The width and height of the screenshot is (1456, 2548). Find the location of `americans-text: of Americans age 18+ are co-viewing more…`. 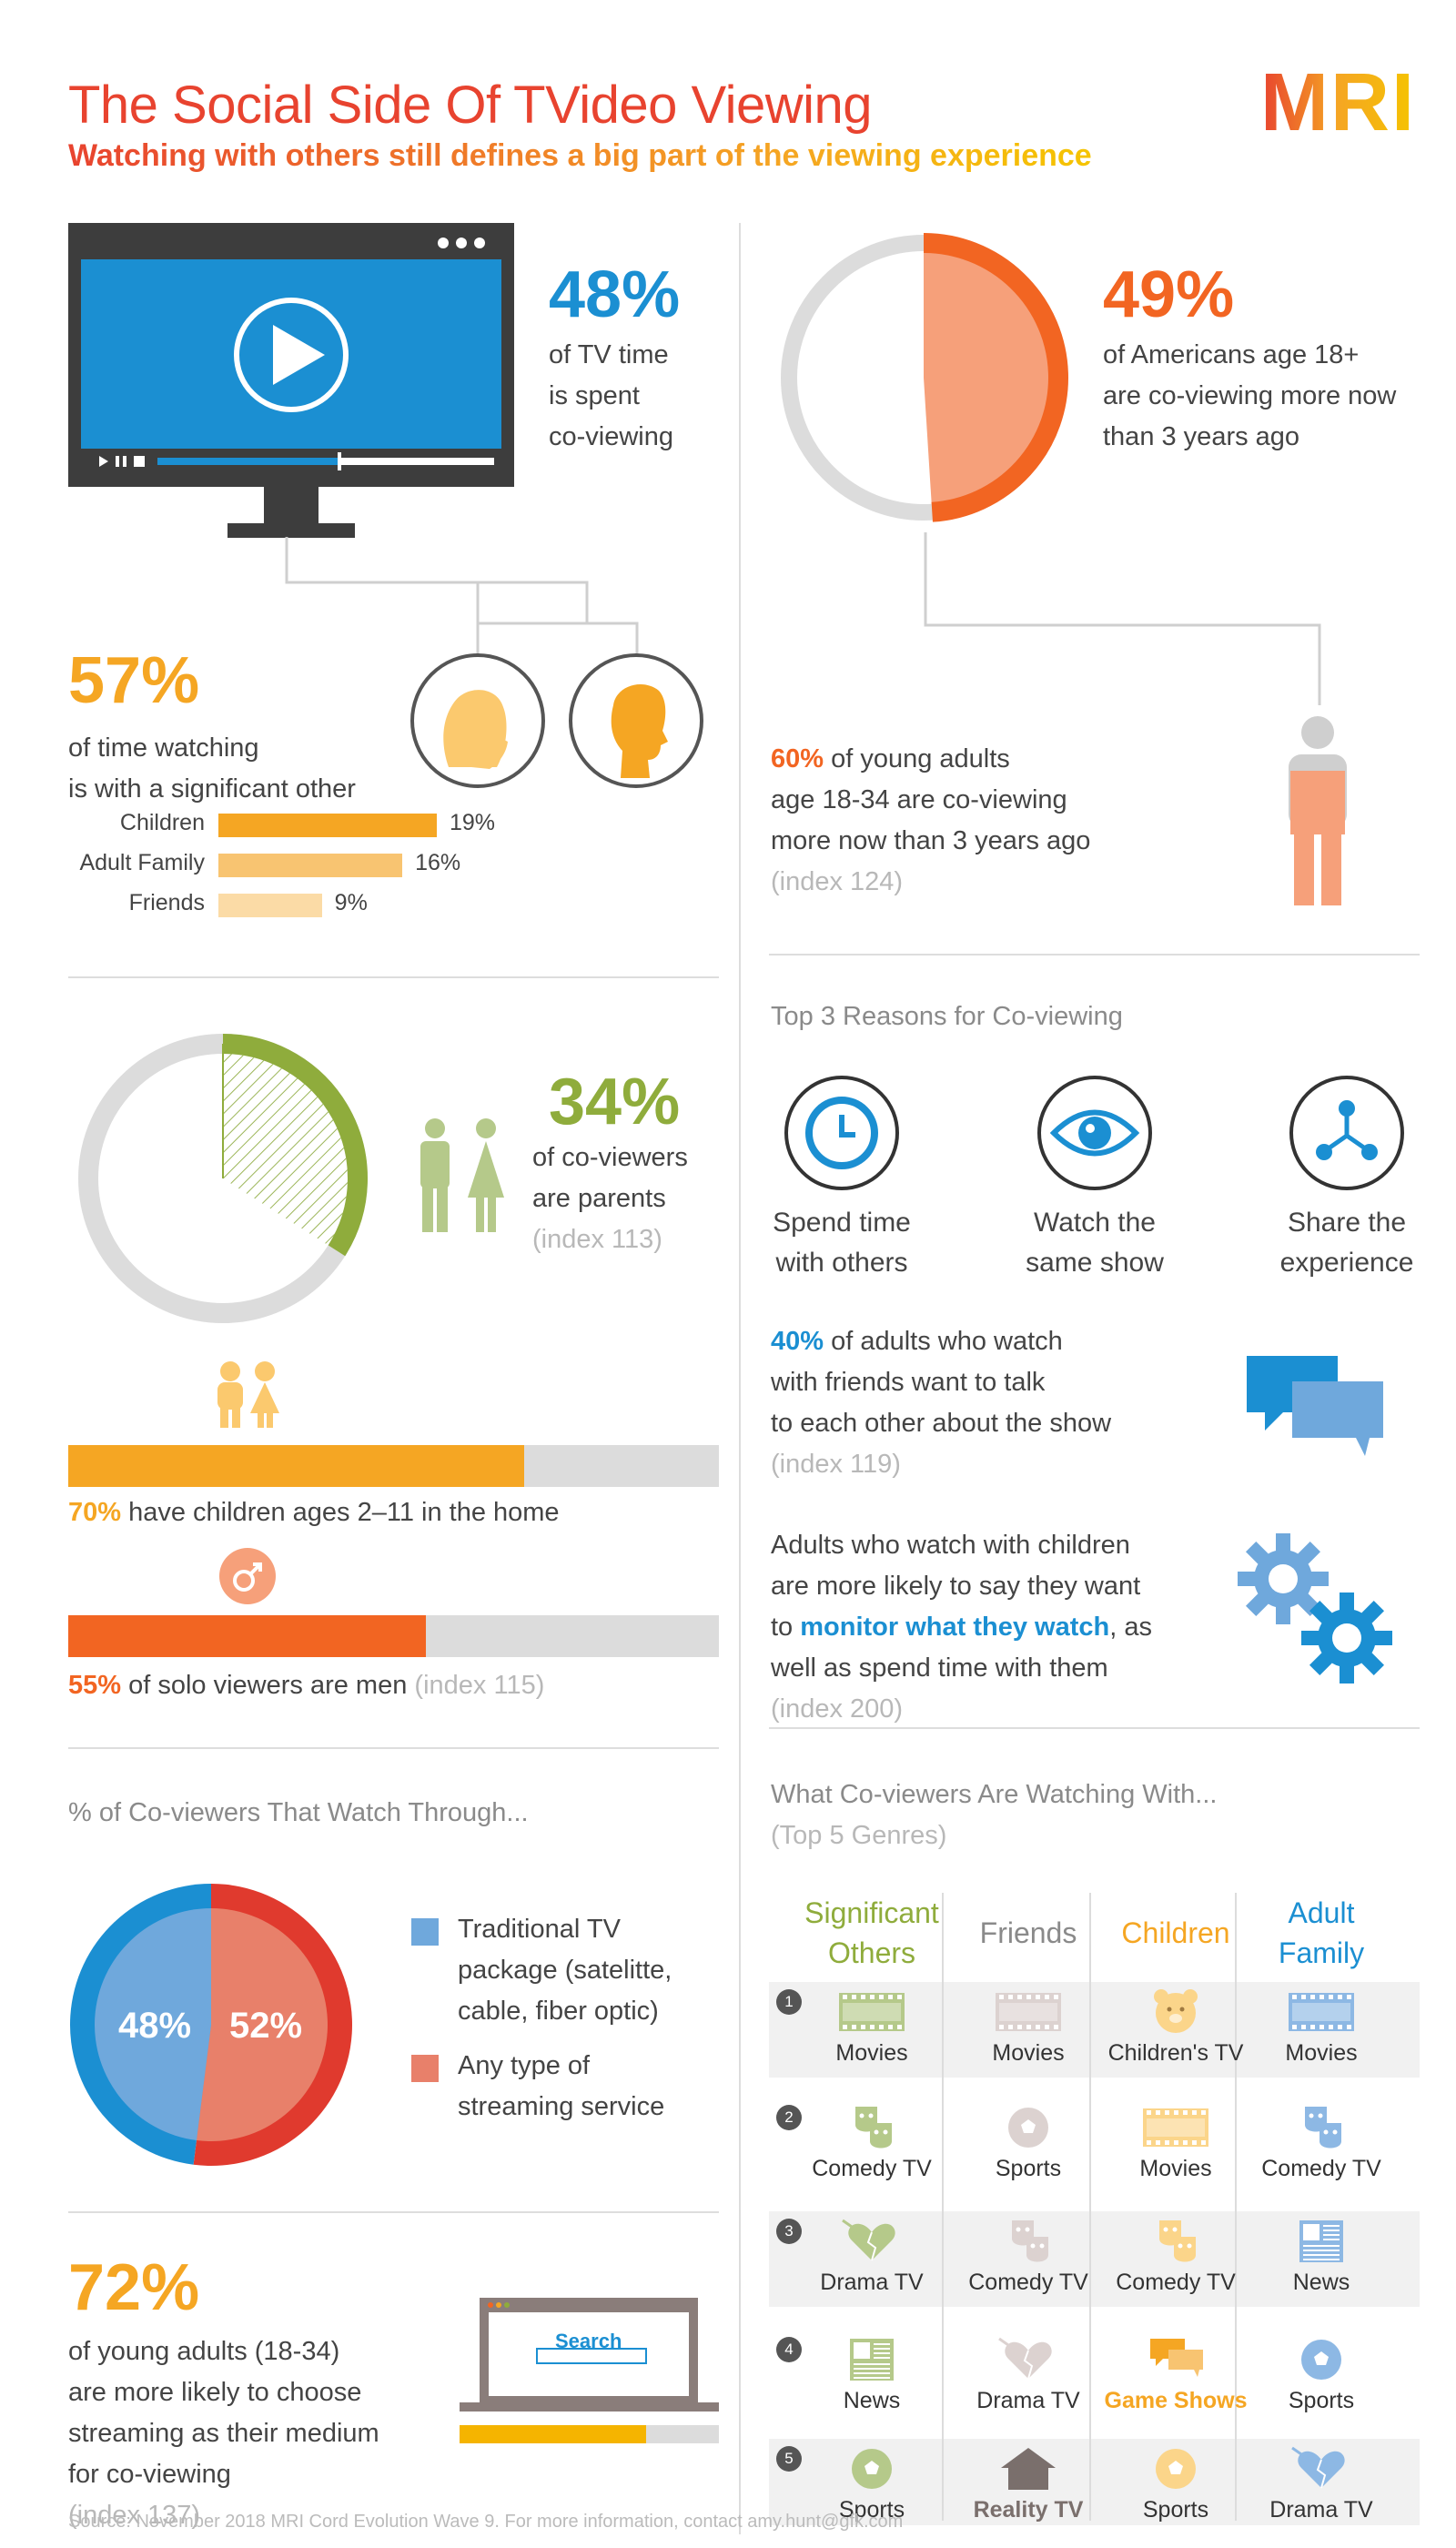

americans-text: of Americans age 18+ are co-viewing more… is located at coordinates (1249, 397).